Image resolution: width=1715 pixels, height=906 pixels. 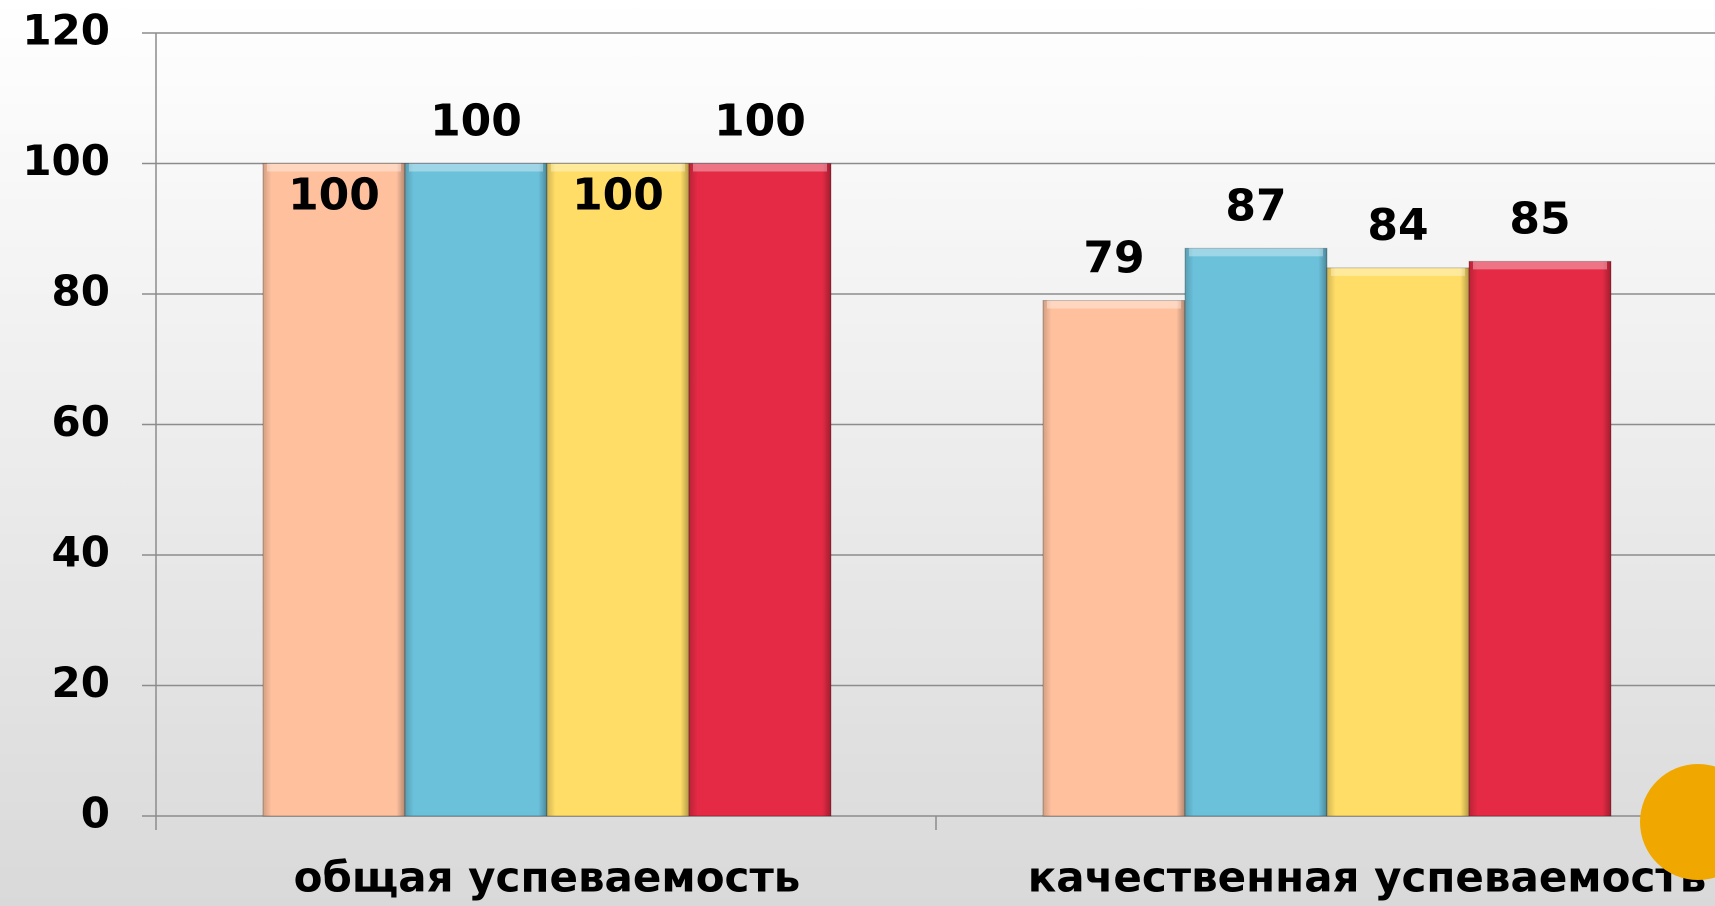 What do you see at coordinates (95, 813) in the screenshot?
I see `y-tick-label: 0` at bounding box center [95, 813].